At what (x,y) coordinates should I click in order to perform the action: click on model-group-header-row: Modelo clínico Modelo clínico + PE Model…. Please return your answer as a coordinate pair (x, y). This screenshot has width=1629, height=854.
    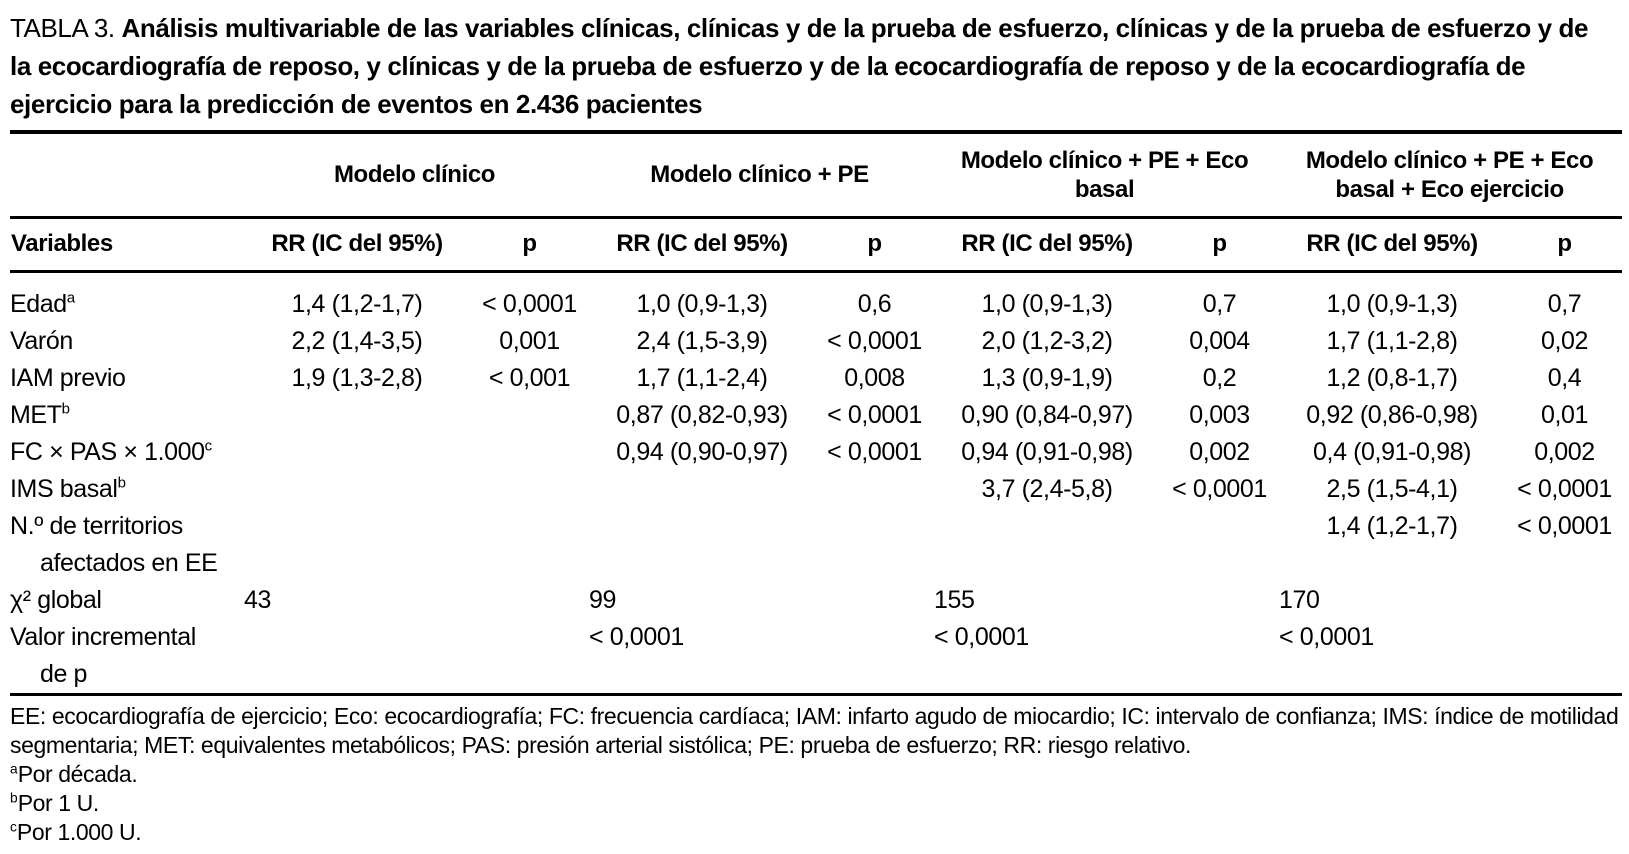
    Looking at the image, I should click on (816, 175).